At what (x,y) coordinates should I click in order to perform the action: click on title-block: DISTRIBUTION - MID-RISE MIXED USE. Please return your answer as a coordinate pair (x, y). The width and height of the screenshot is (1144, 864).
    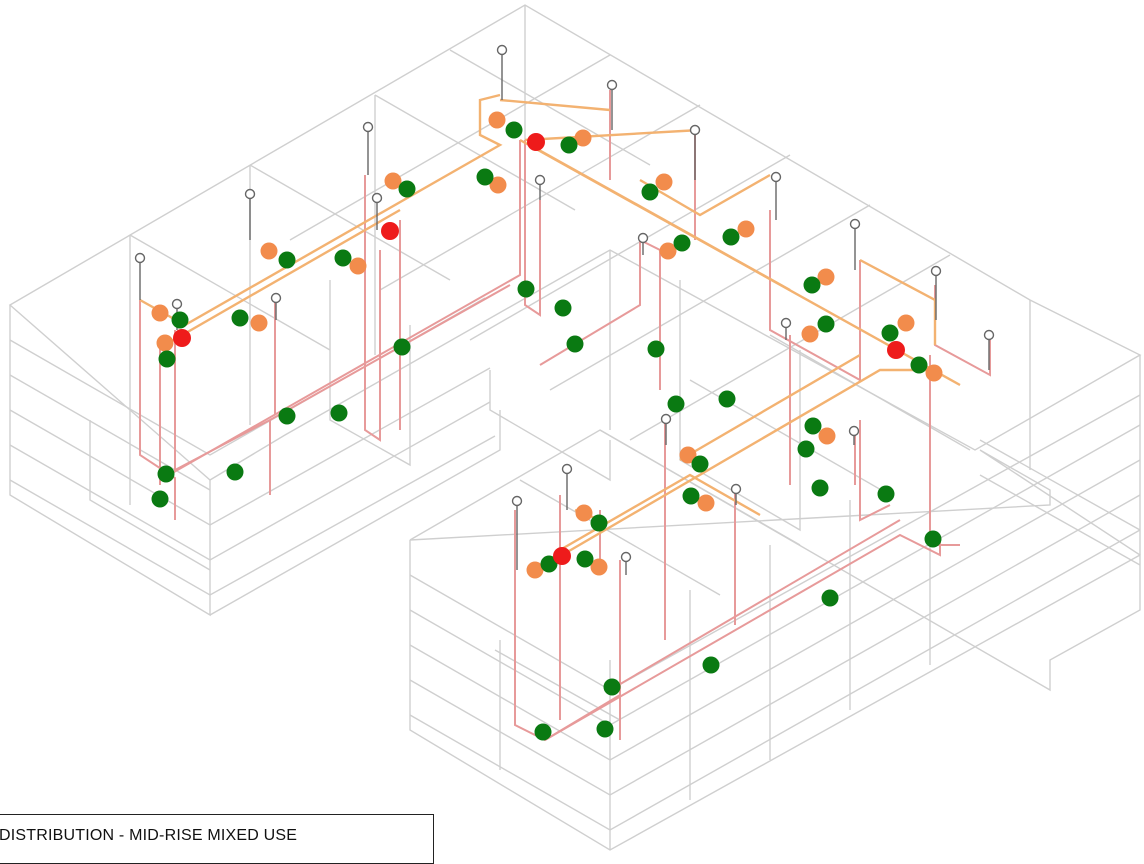
    Looking at the image, I should click on (217, 839).